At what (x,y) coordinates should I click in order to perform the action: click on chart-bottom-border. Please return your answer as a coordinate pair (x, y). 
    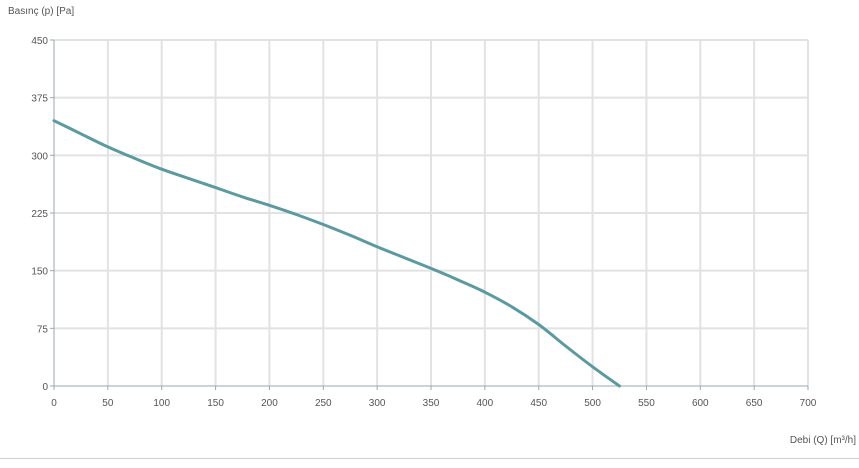
    Looking at the image, I should click on (429, 458).